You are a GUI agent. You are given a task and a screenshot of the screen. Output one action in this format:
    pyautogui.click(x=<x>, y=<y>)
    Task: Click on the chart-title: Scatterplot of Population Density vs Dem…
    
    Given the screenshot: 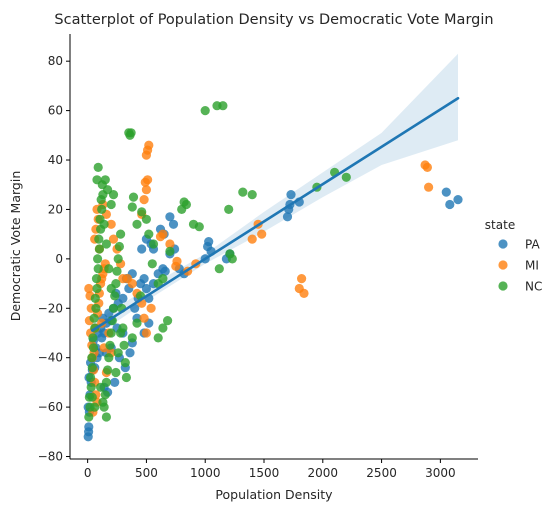 What is the action you would take?
    pyautogui.click(x=273, y=20)
    